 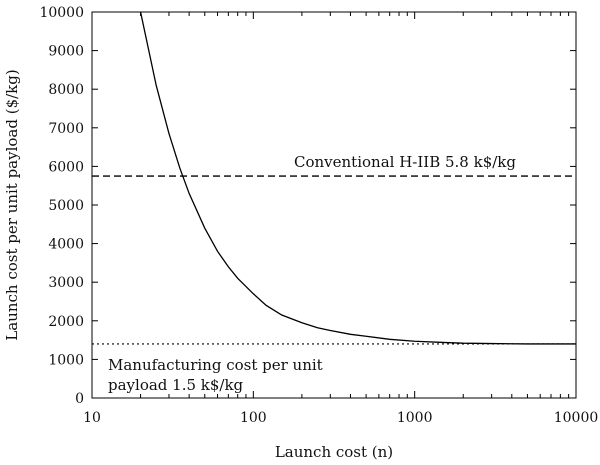 What do you see at coordinates (176, 385) in the screenshot?
I see `annotation-manufacturing-line-2: payload 1.5 k$/kg` at bounding box center [176, 385].